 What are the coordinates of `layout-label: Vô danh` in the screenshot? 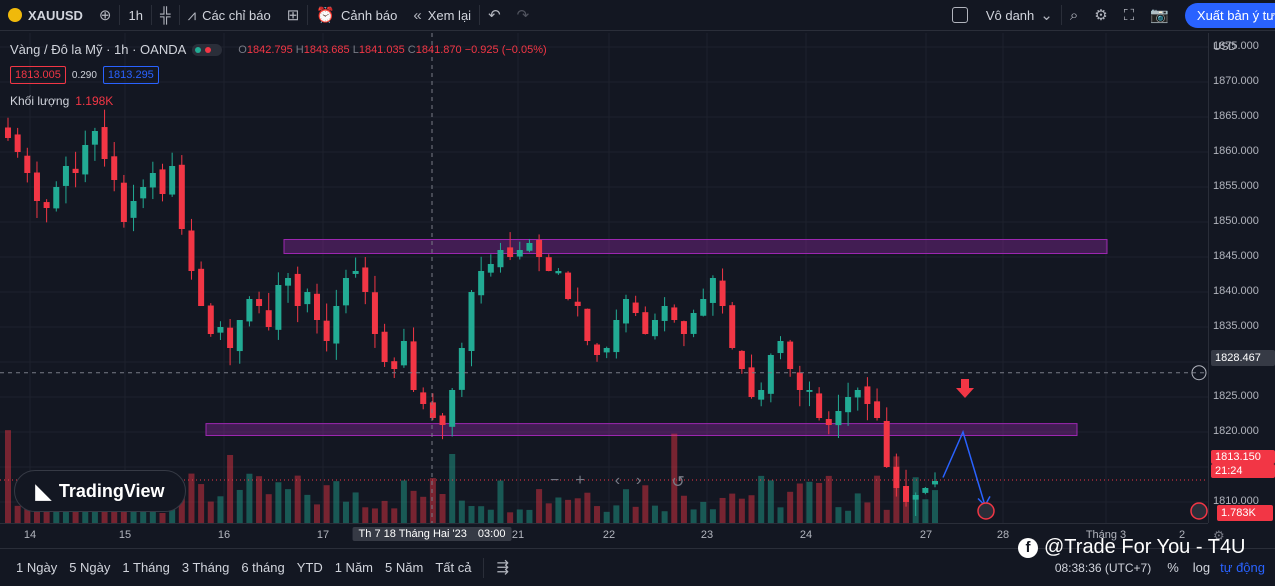 It's located at (1010, 15).